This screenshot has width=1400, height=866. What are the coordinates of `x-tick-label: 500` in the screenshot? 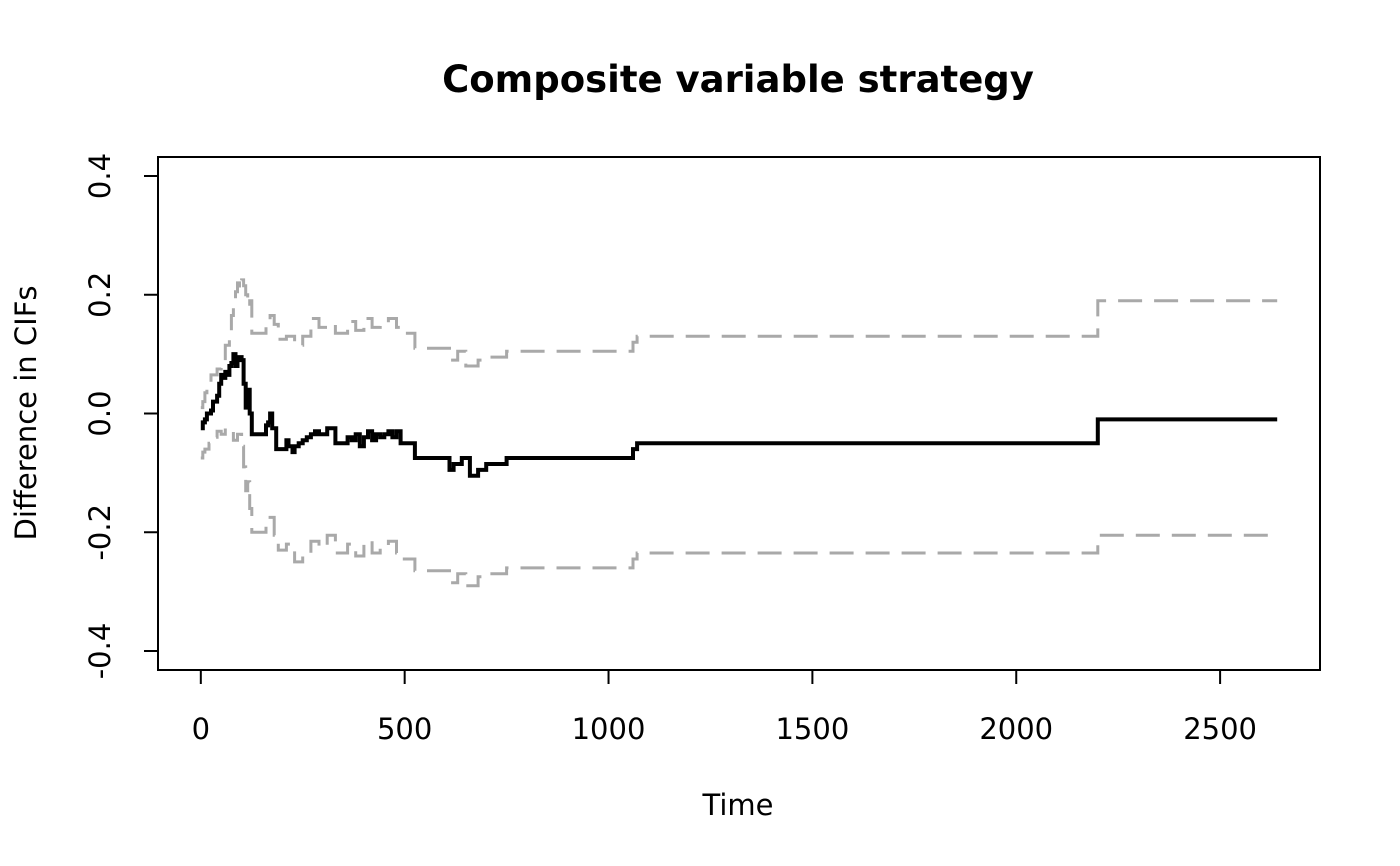 It's located at (404, 729).